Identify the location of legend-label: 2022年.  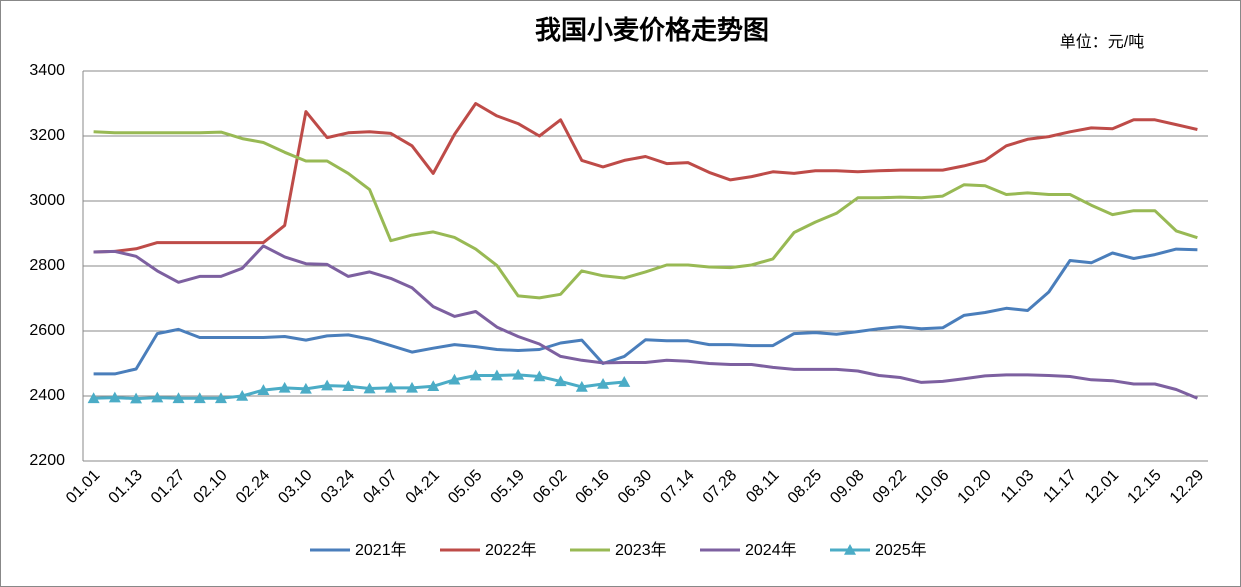
(511, 550).